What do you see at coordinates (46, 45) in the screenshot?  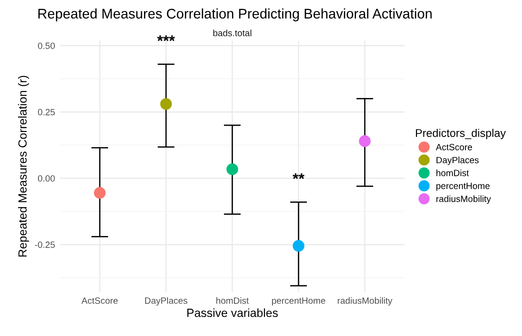 I see `y-tick-label: 0.50` at bounding box center [46, 45].